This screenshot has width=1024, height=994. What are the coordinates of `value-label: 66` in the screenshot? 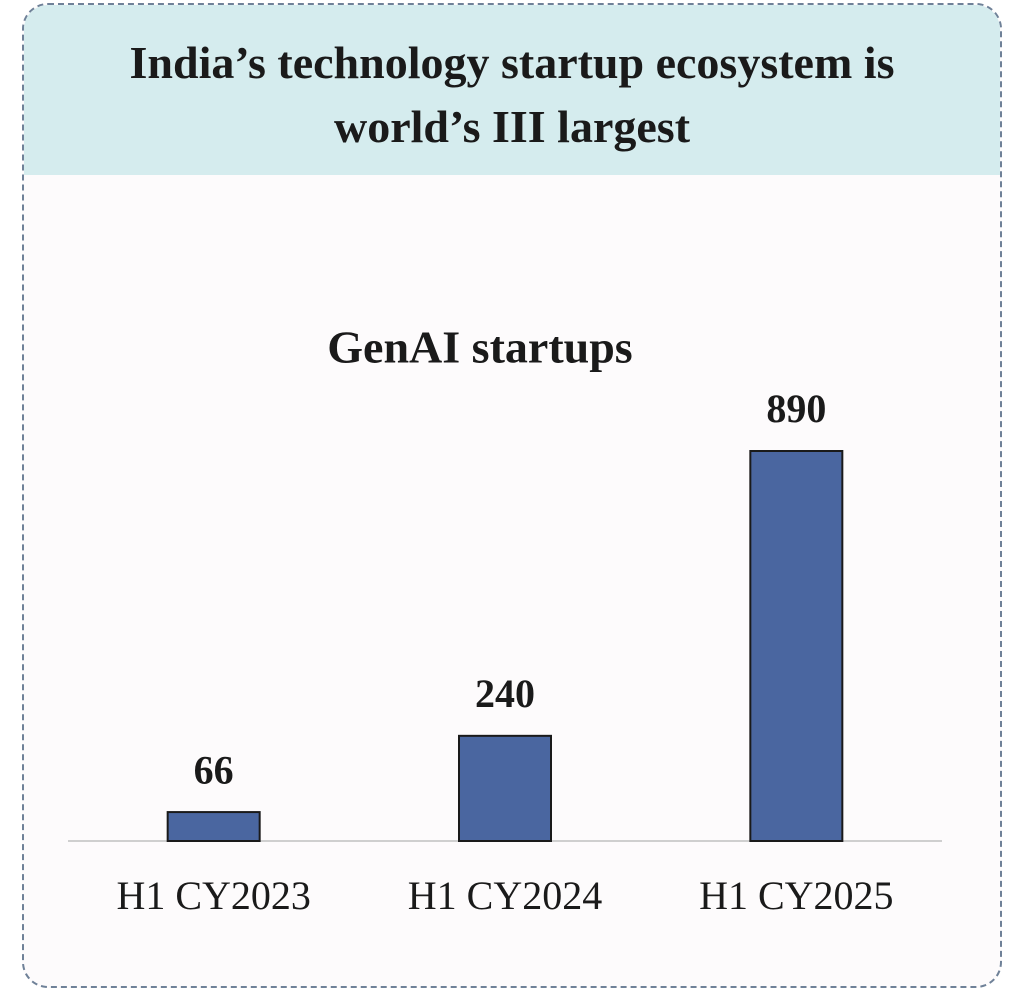 It's located at (214, 769).